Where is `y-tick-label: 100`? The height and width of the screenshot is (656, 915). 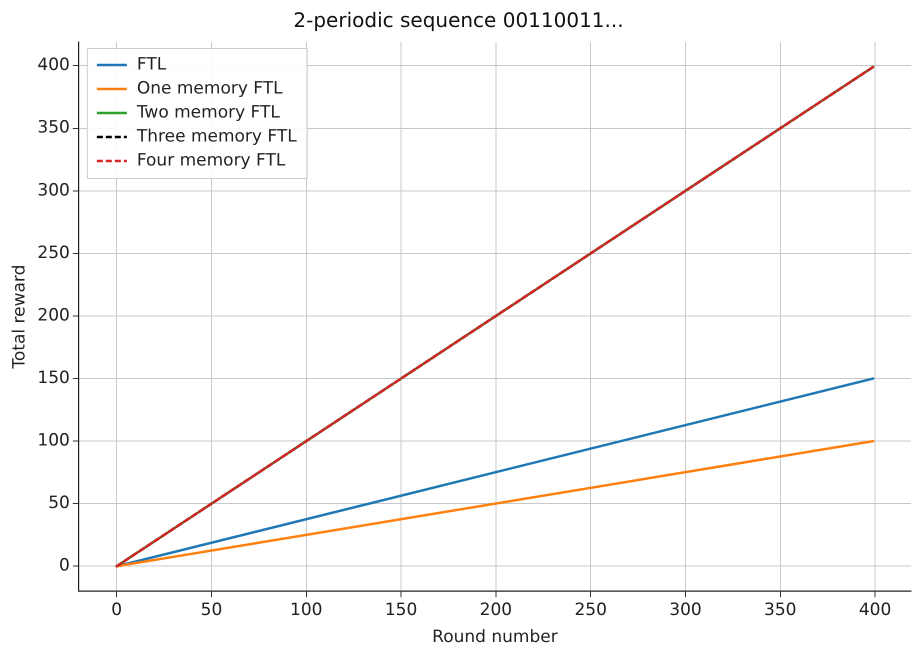
y-tick-label: 100 is located at coordinates (53, 440).